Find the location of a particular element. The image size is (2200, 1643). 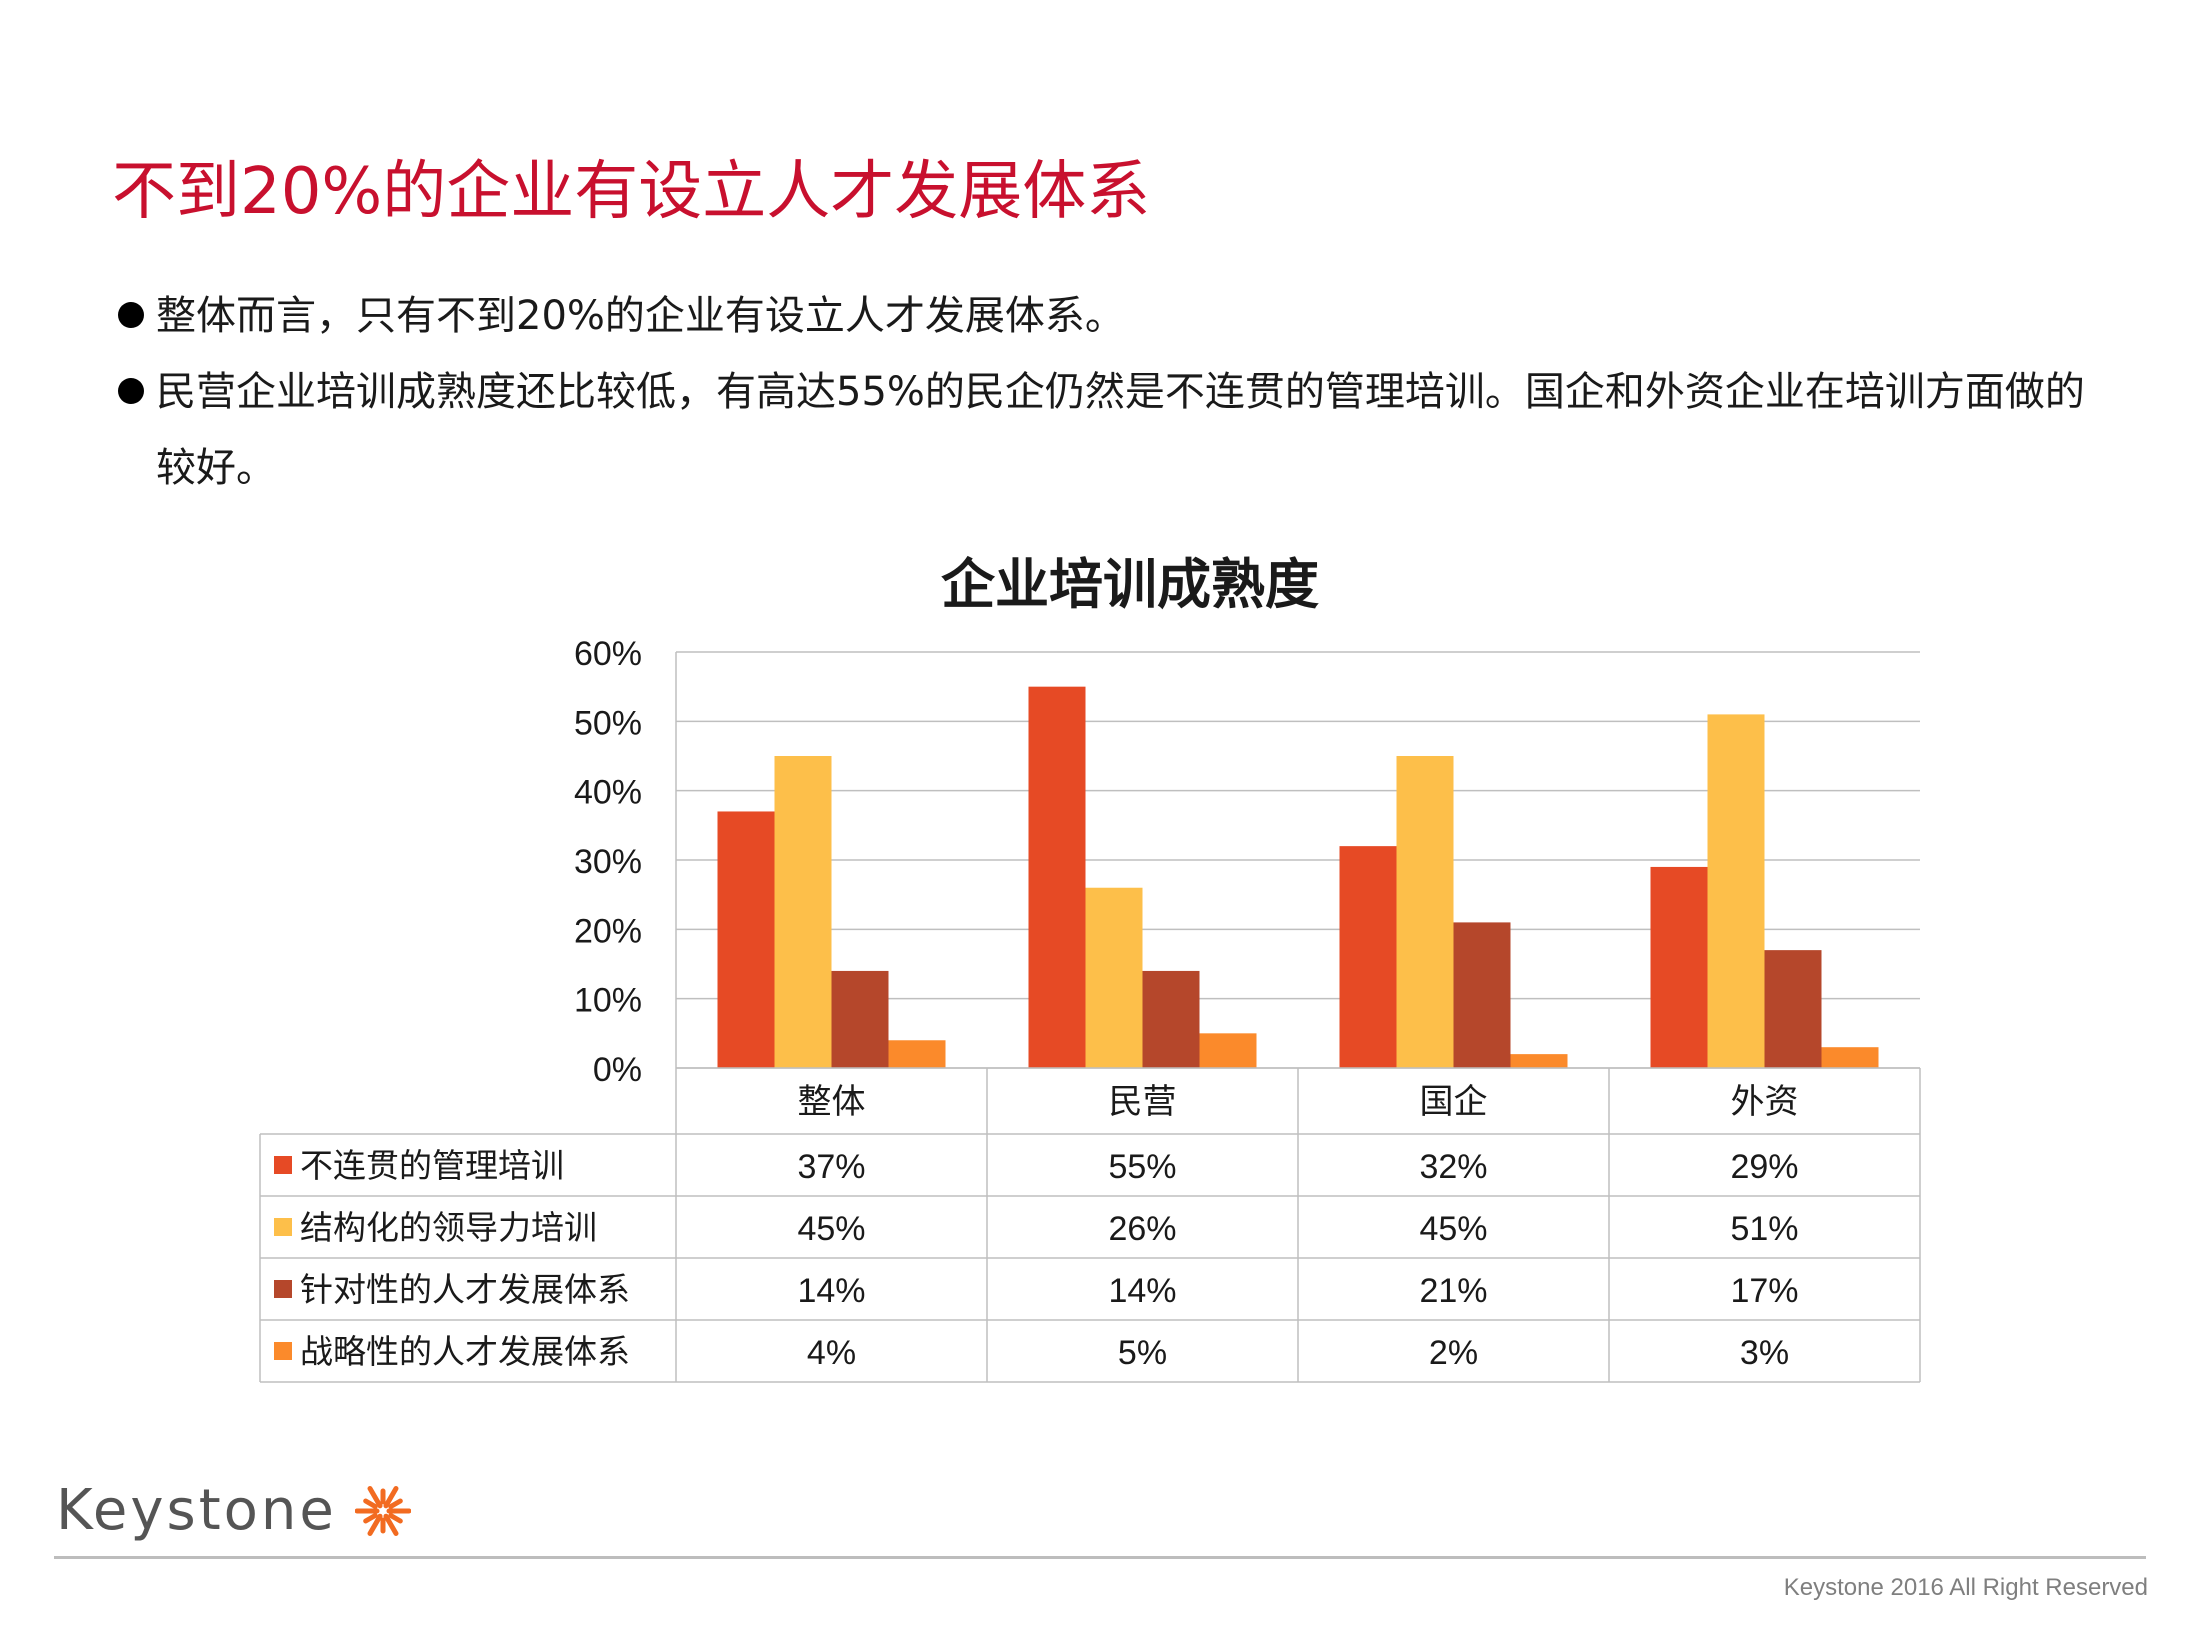

chart-title: 企业培训成熟度 is located at coordinates (1130, 584).